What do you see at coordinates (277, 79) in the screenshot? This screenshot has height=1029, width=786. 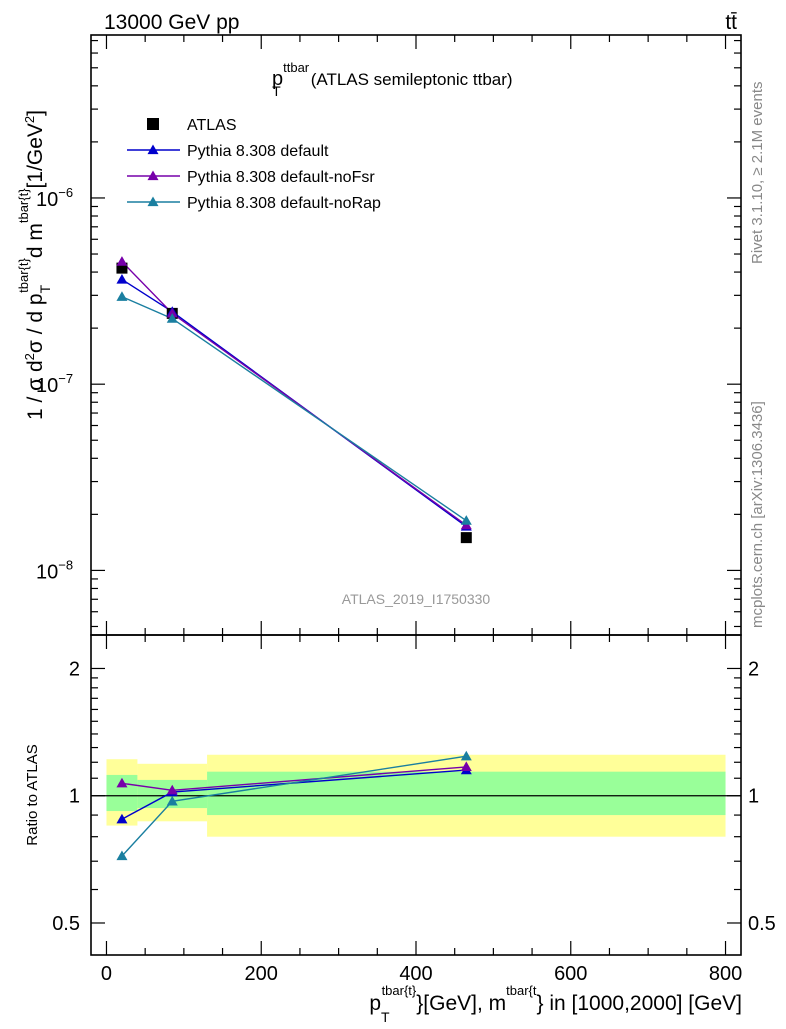 I see `title-p: p` at bounding box center [277, 79].